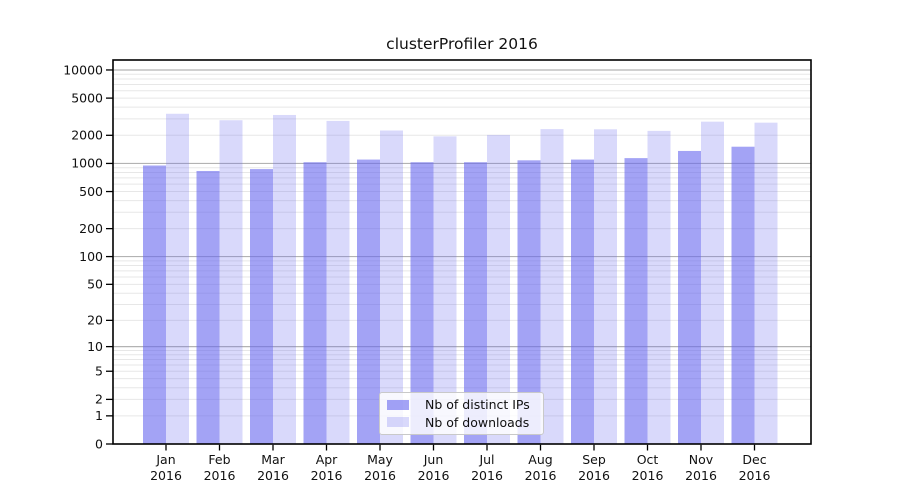 This screenshot has width=900, height=500. What do you see at coordinates (398, 422) in the screenshot?
I see `legend-swatch-downloads-icon` at bounding box center [398, 422].